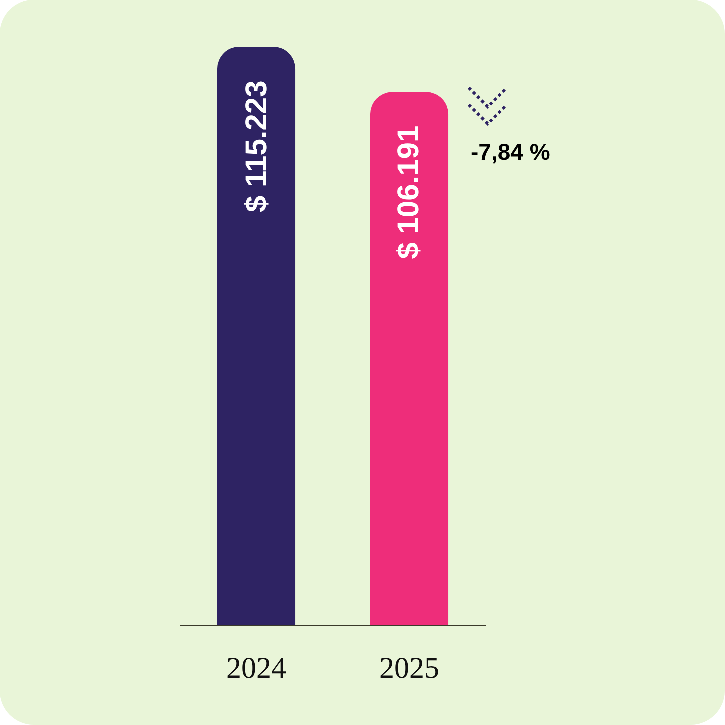 The height and width of the screenshot is (725, 725). What do you see at coordinates (409, 193) in the screenshot?
I see `data-label: $ 106.191` at bounding box center [409, 193].